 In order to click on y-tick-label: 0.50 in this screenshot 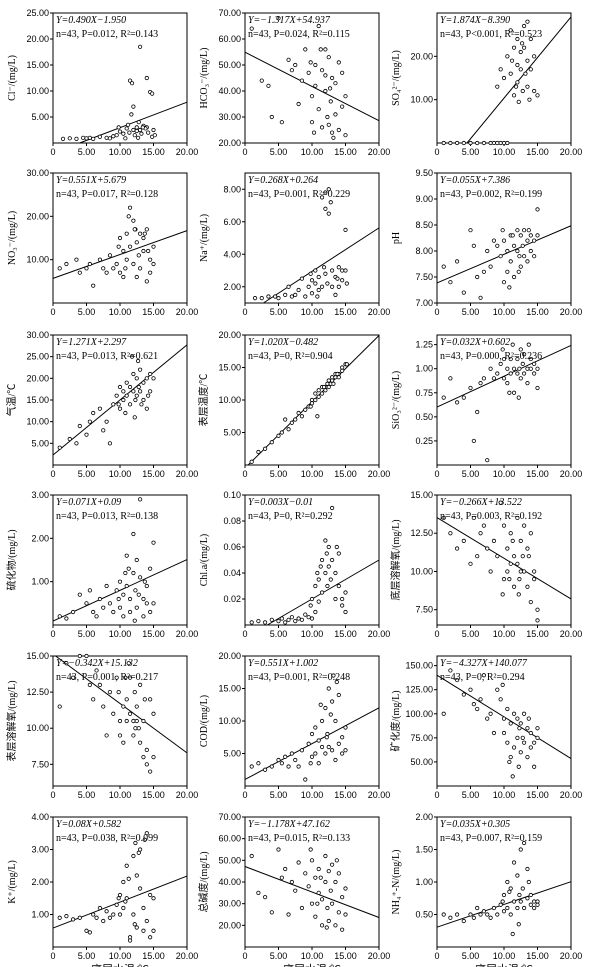, I will do `click(424, 417)`.